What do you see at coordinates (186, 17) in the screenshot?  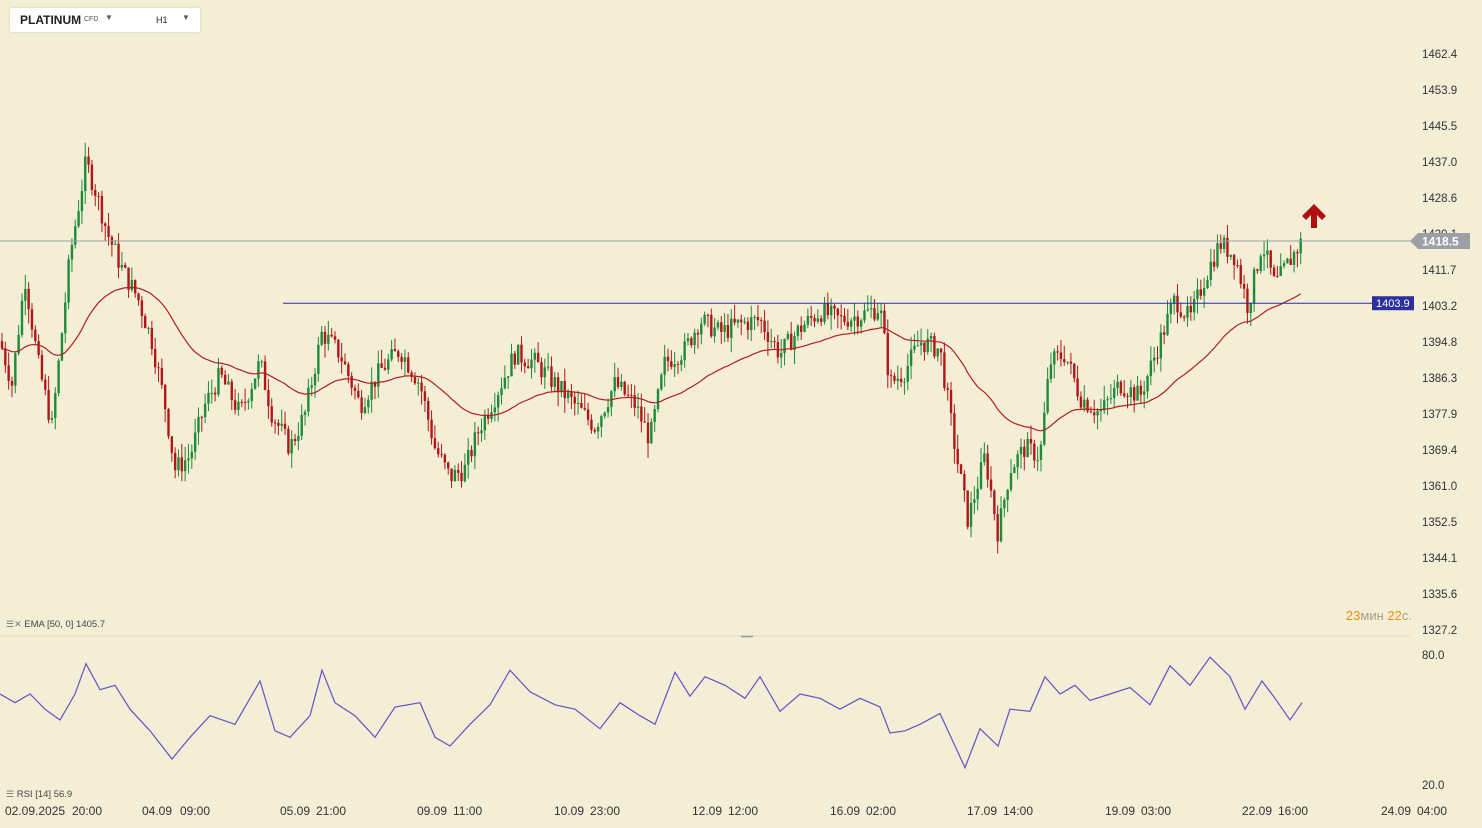 I see `timeframe-dropdown-icon: ▼` at bounding box center [186, 17].